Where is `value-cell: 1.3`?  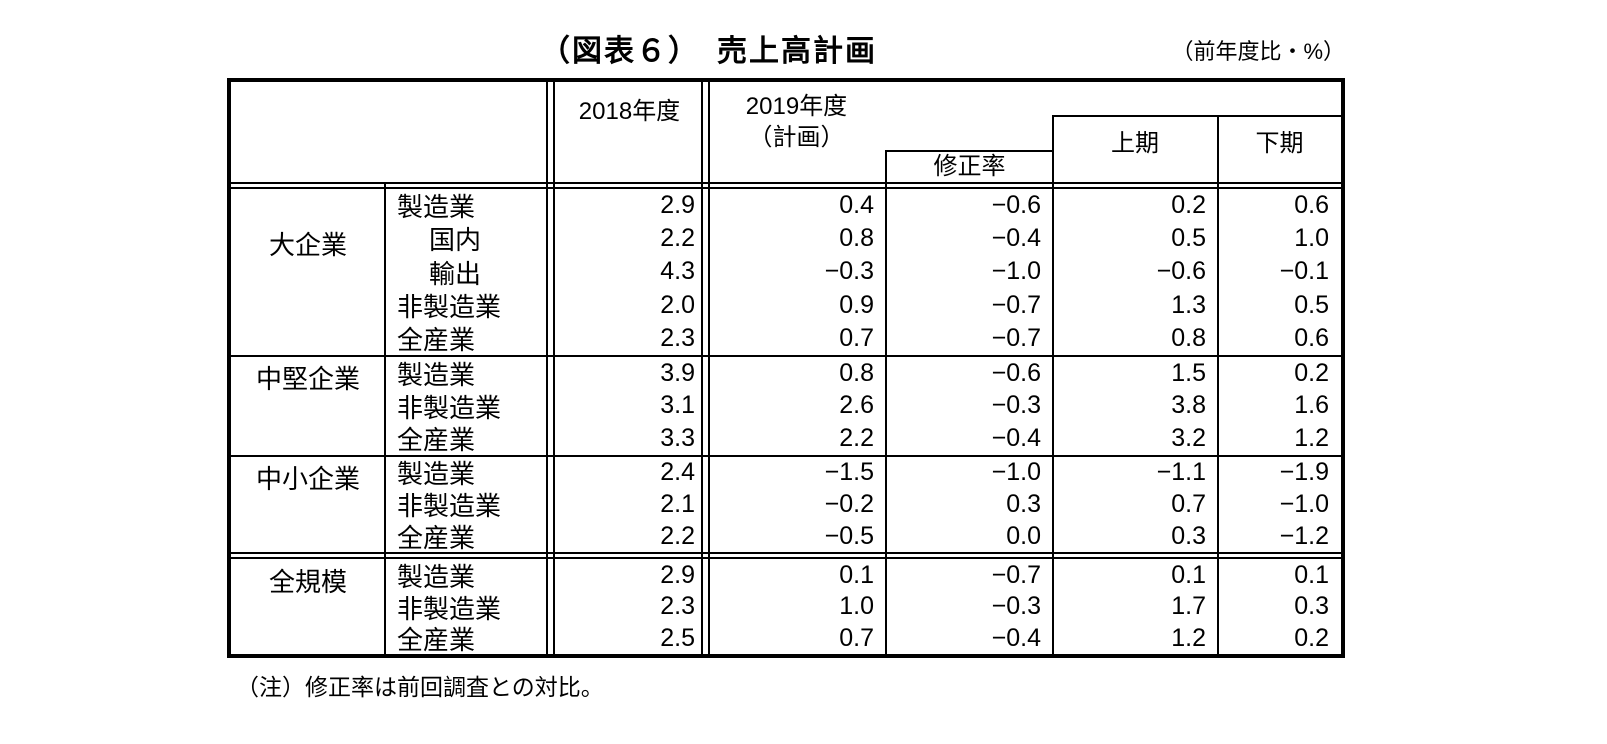 value-cell: 1.3 is located at coordinates (1188, 304).